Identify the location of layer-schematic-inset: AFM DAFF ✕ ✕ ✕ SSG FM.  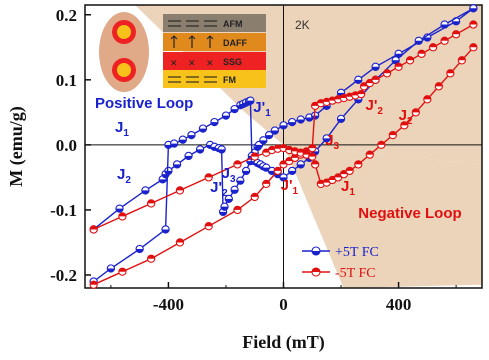
(182, 52).